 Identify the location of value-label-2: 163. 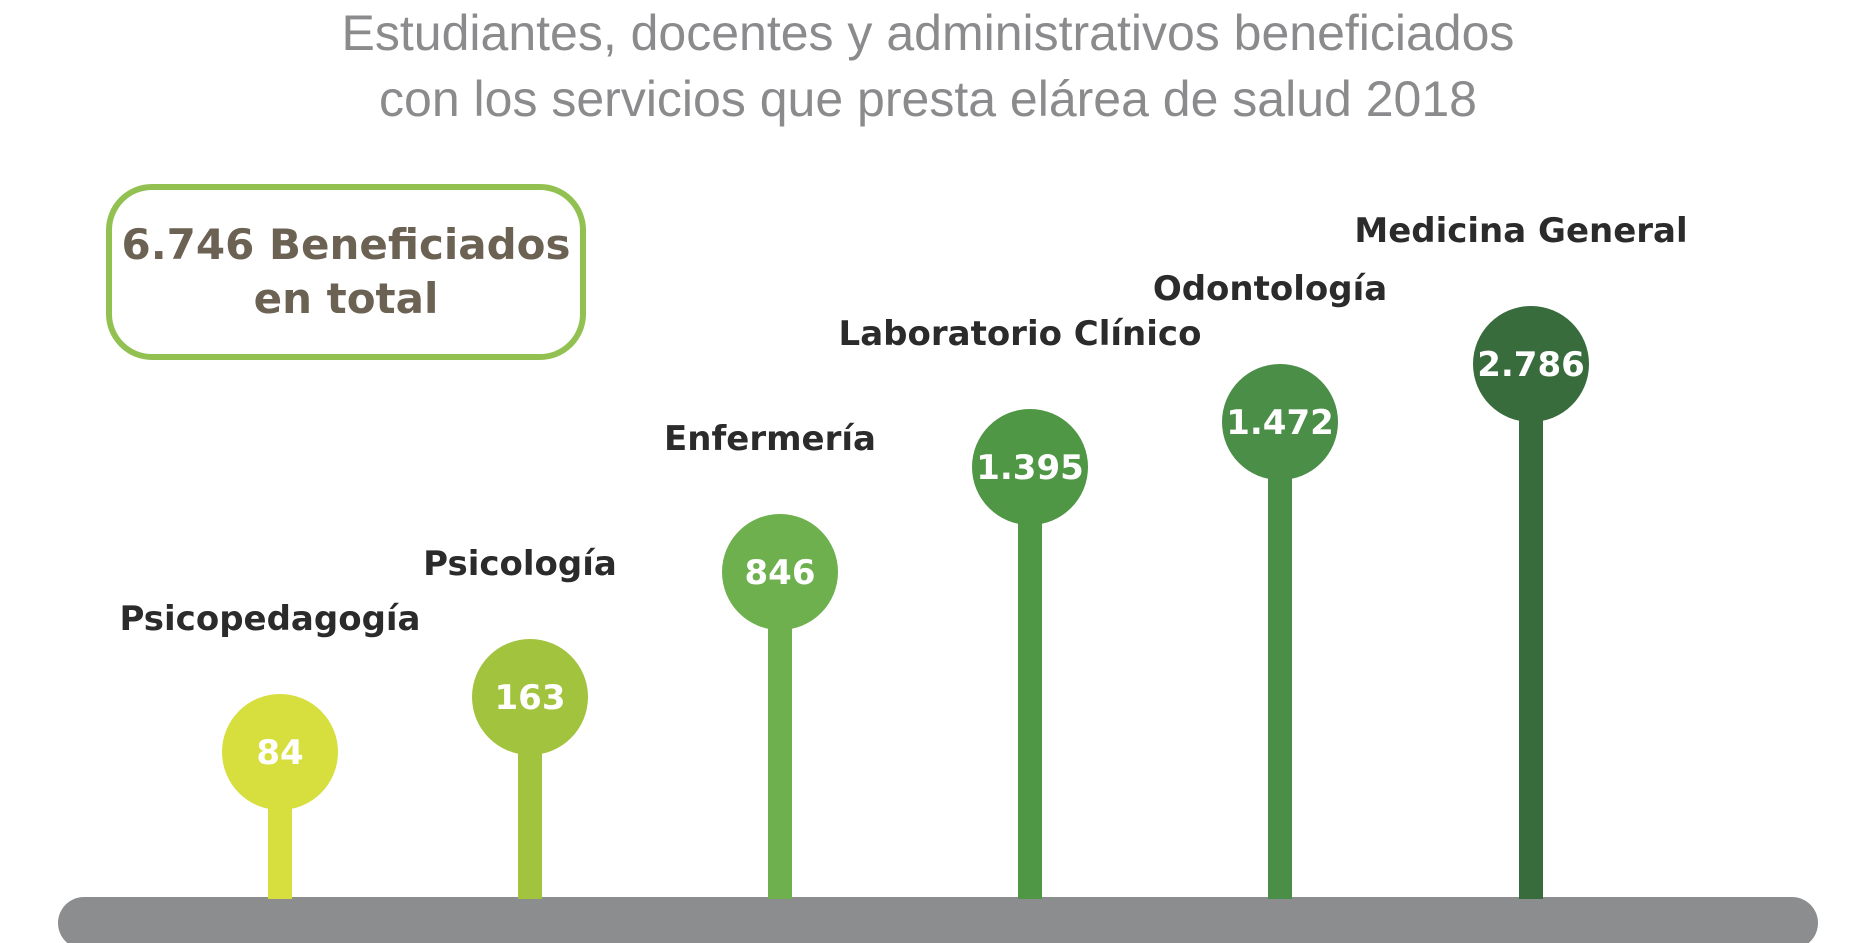
(530, 698).